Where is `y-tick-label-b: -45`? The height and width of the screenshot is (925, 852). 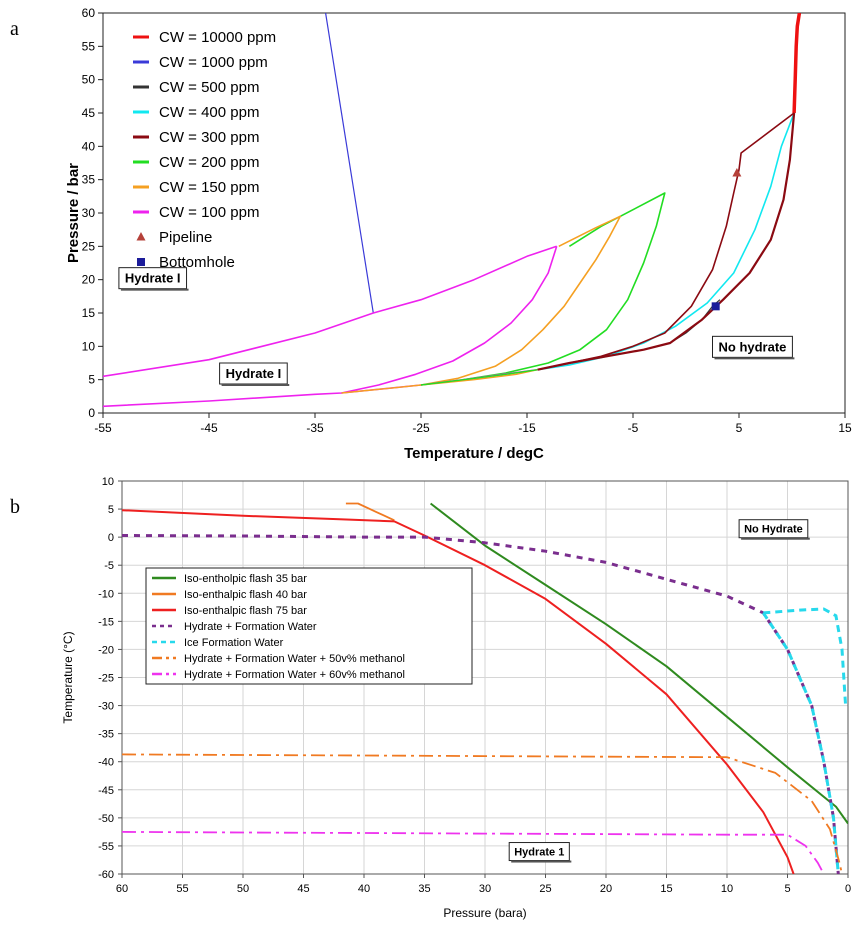
y-tick-label-b: -45 is located at coordinates (106, 791).